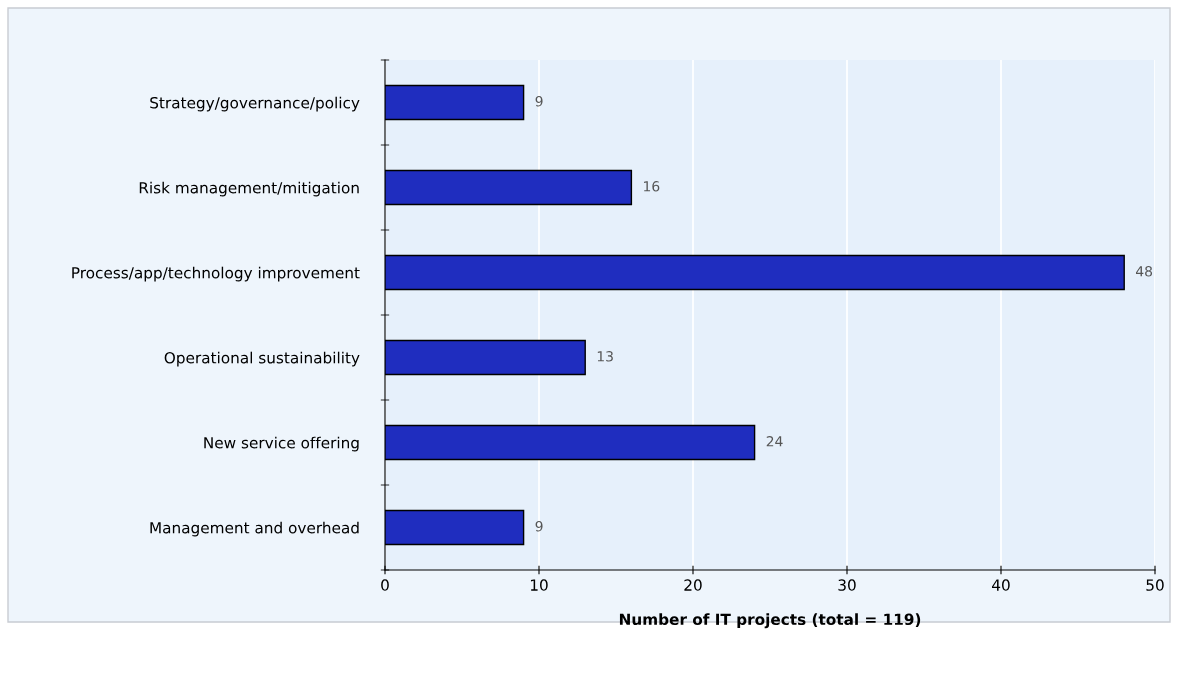  I want to click on y-tick-label: Management and overhead, so click(254, 529).